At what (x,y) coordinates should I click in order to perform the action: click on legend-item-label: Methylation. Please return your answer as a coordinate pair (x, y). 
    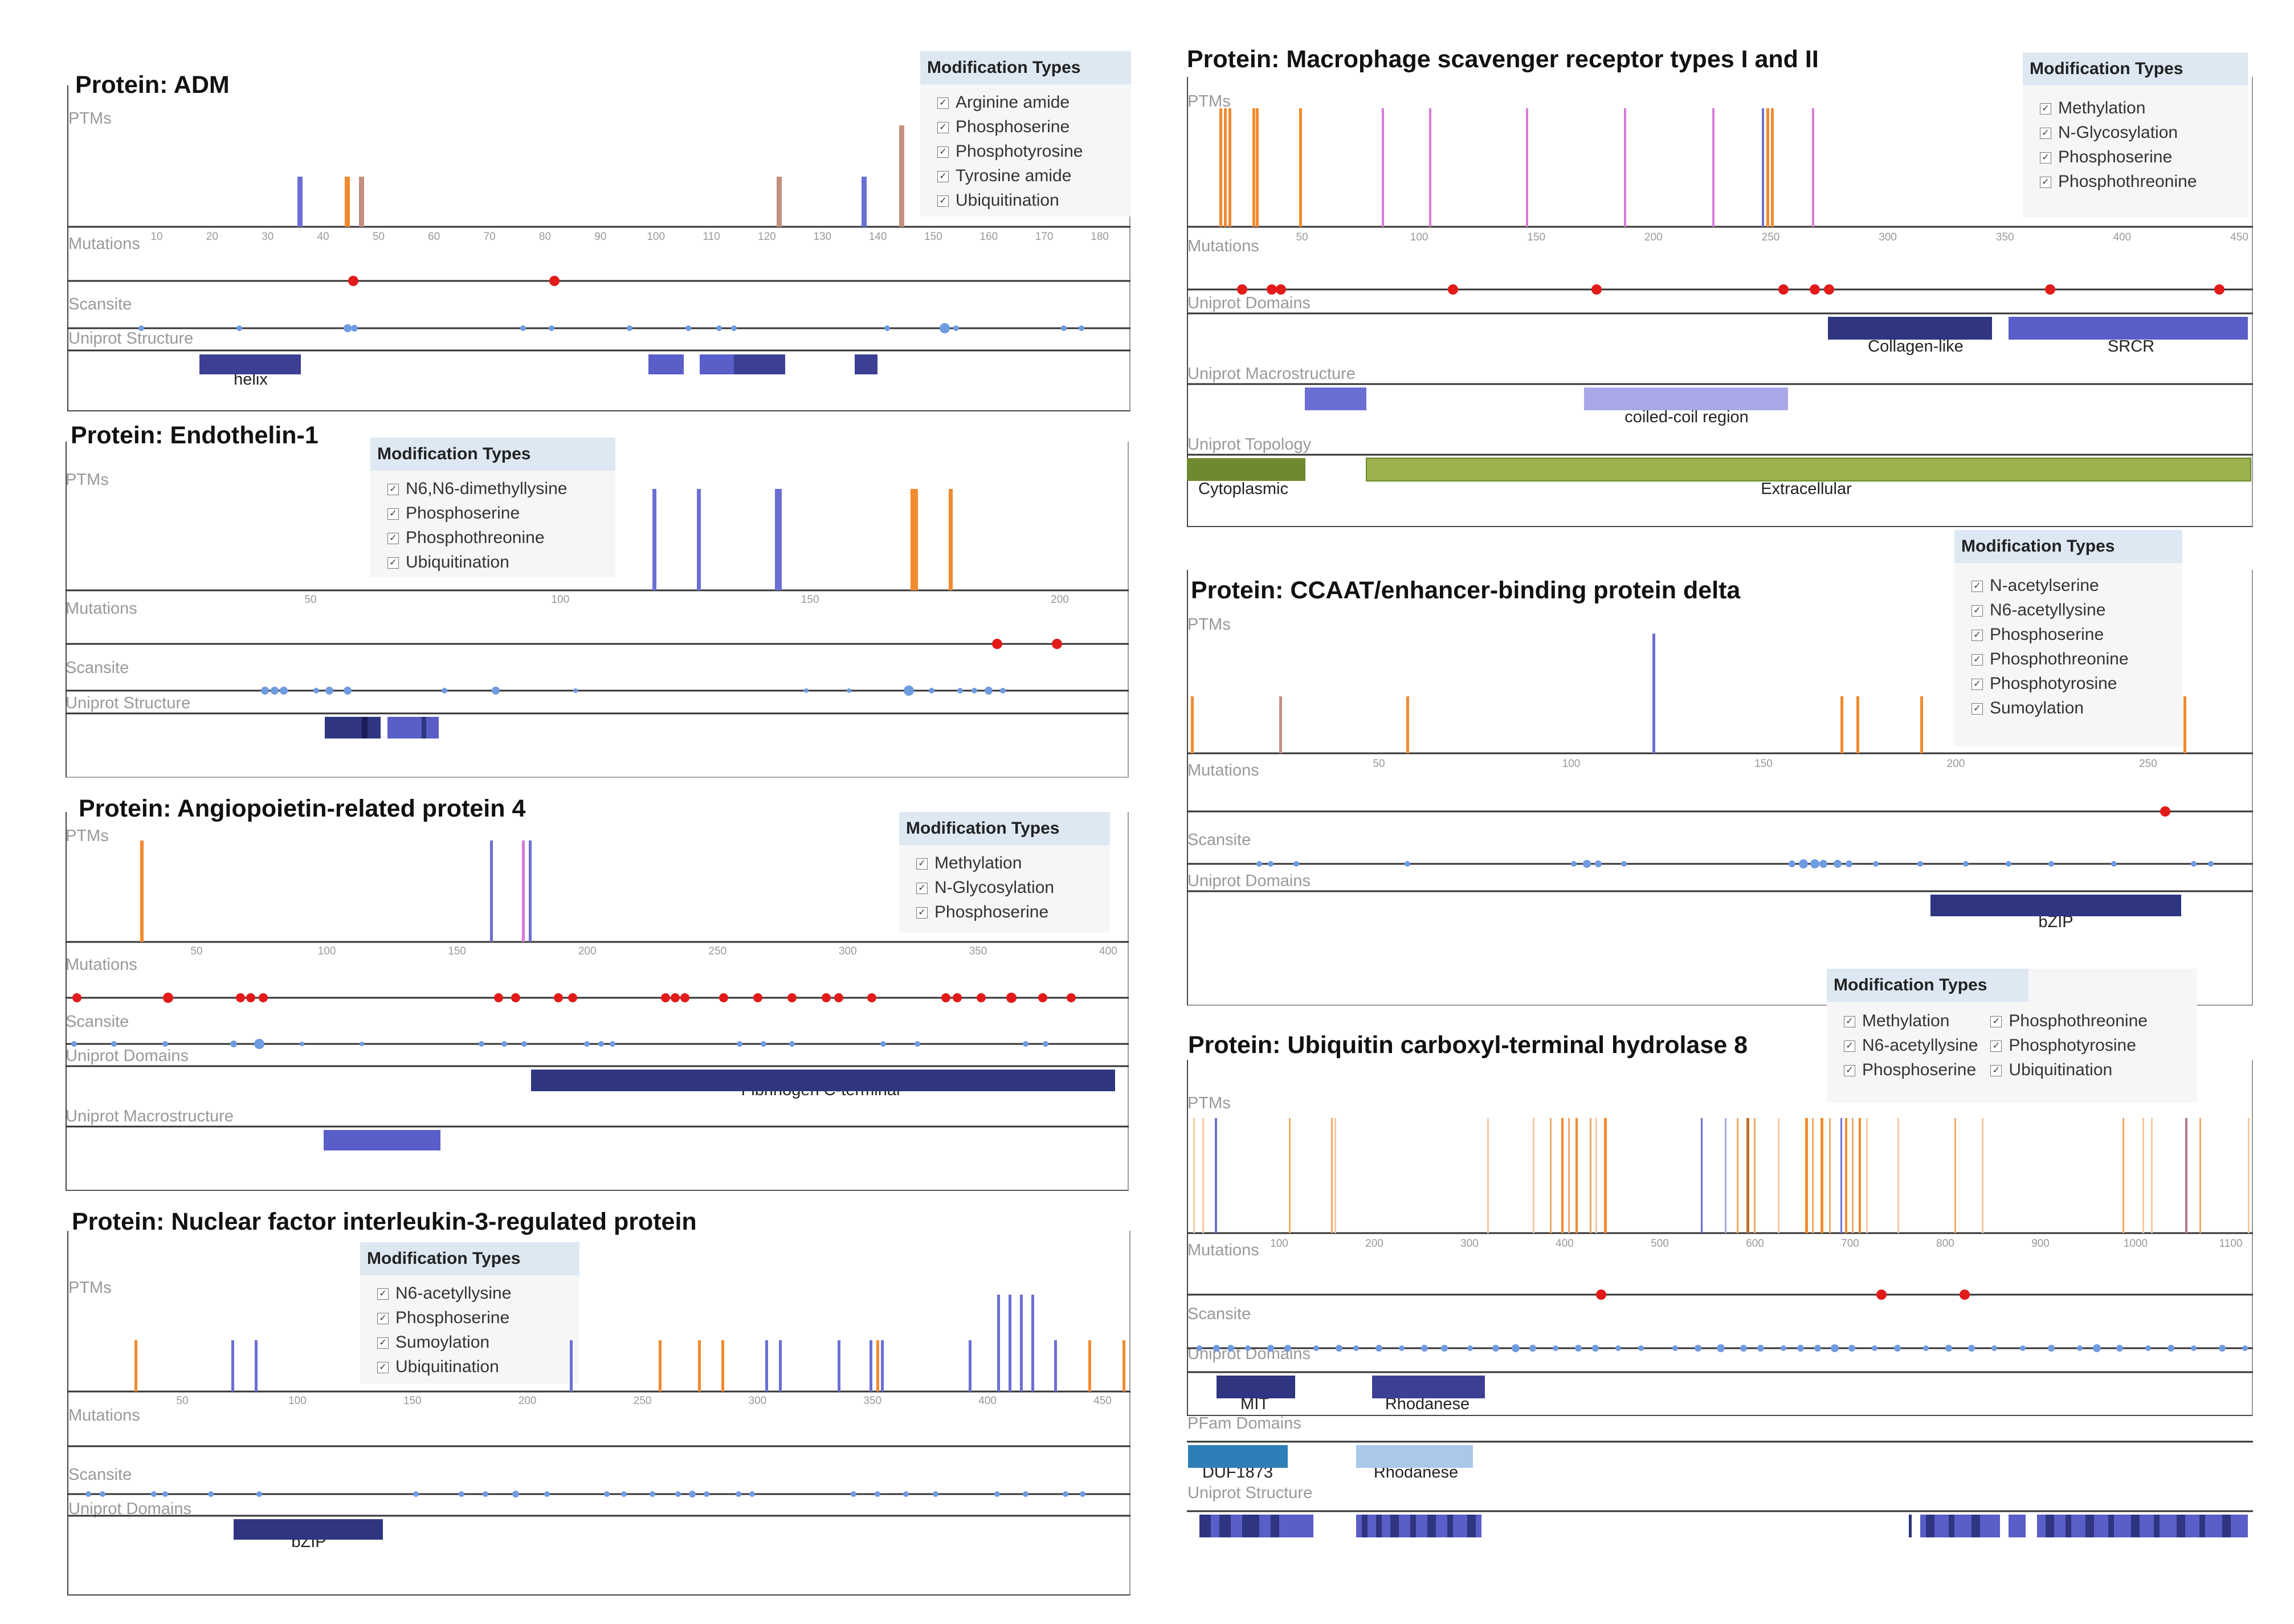
    Looking at the image, I should click on (2102, 108).